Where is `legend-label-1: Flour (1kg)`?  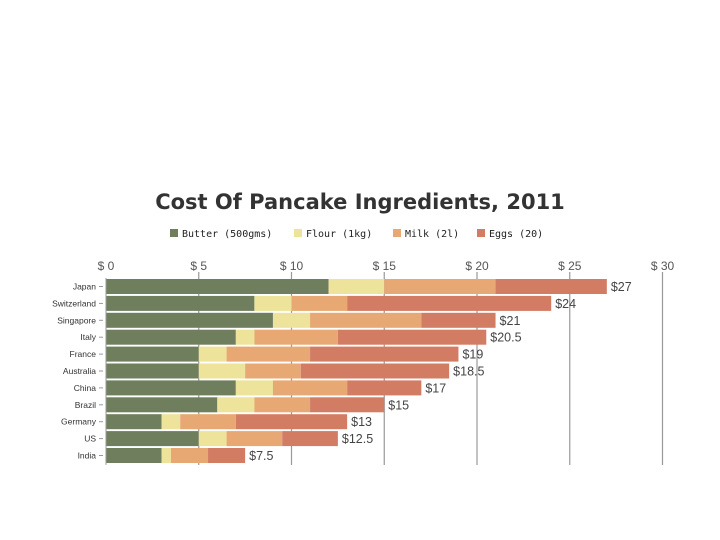 legend-label-1: Flour (1kg) is located at coordinates (339, 234).